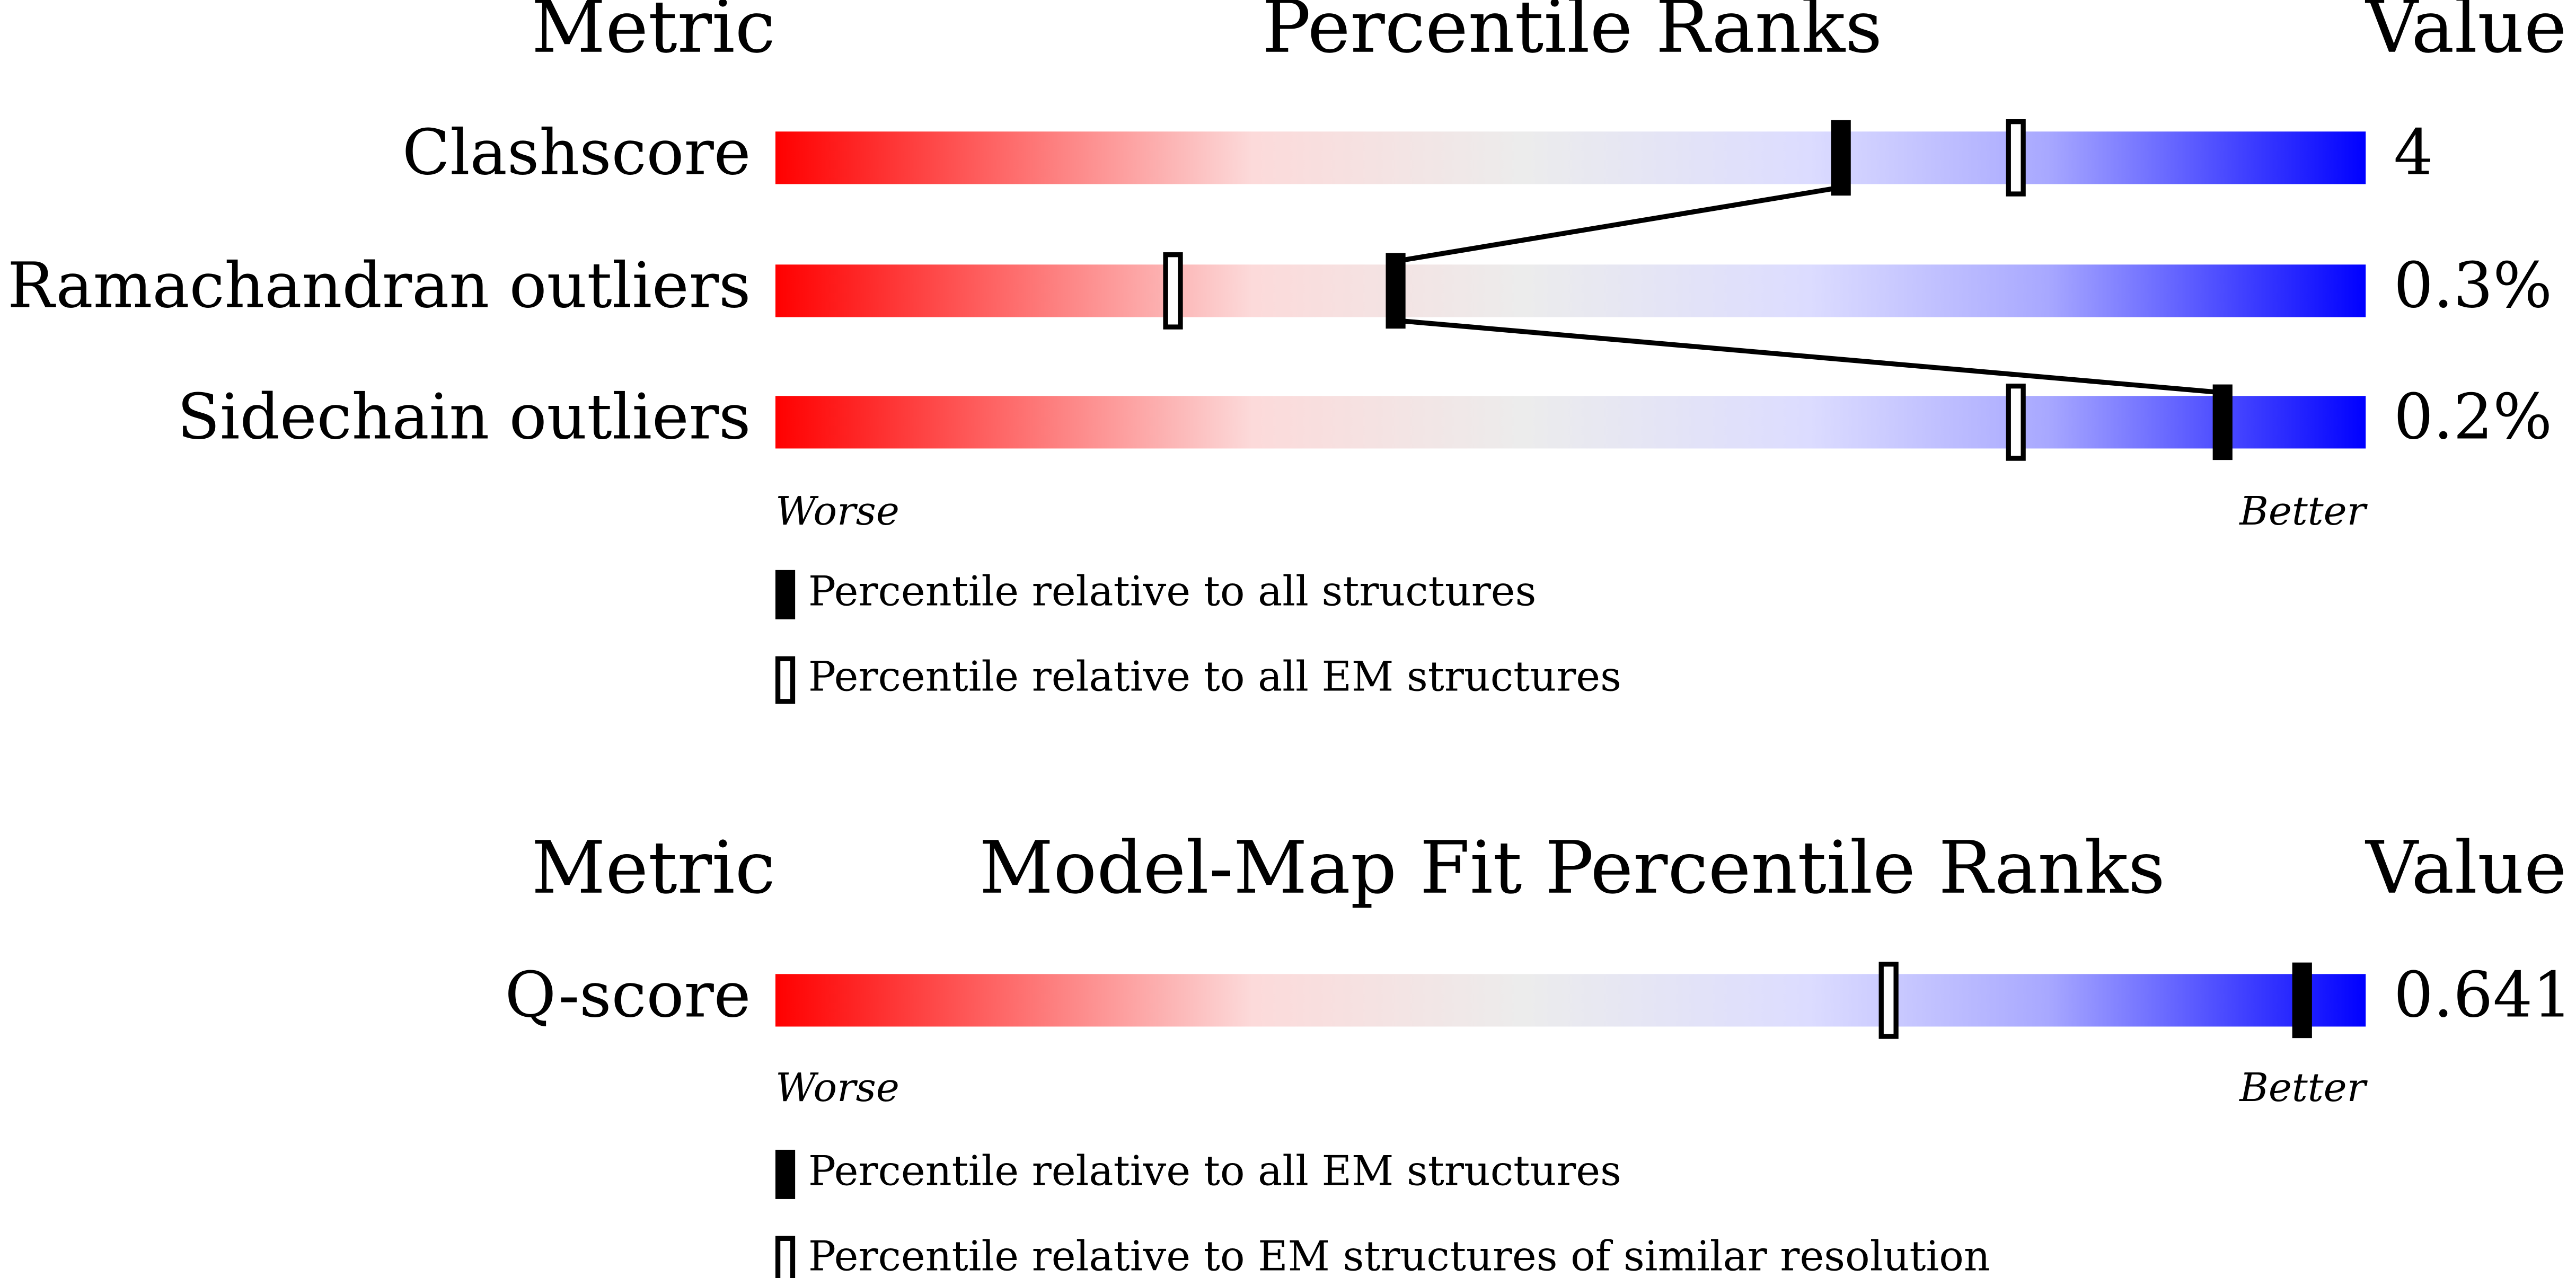 The image size is (2576, 1278). Describe the element at coordinates (2473, 416) in the screenshot. I see `metric-value: 0.2%` at that location.